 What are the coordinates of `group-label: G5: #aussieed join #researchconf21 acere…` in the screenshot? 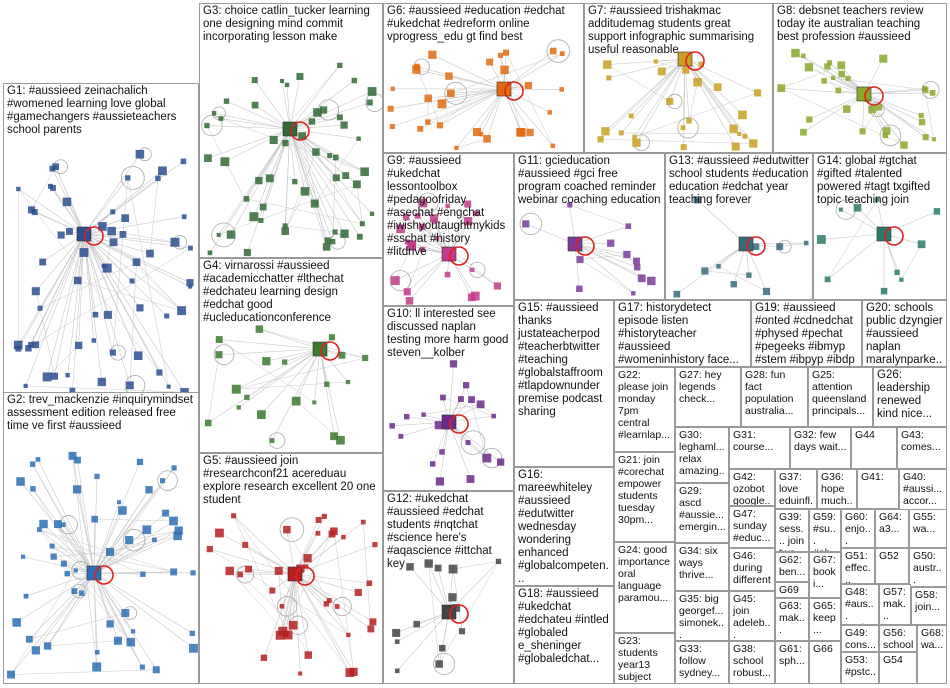 It's located at (291, 480).